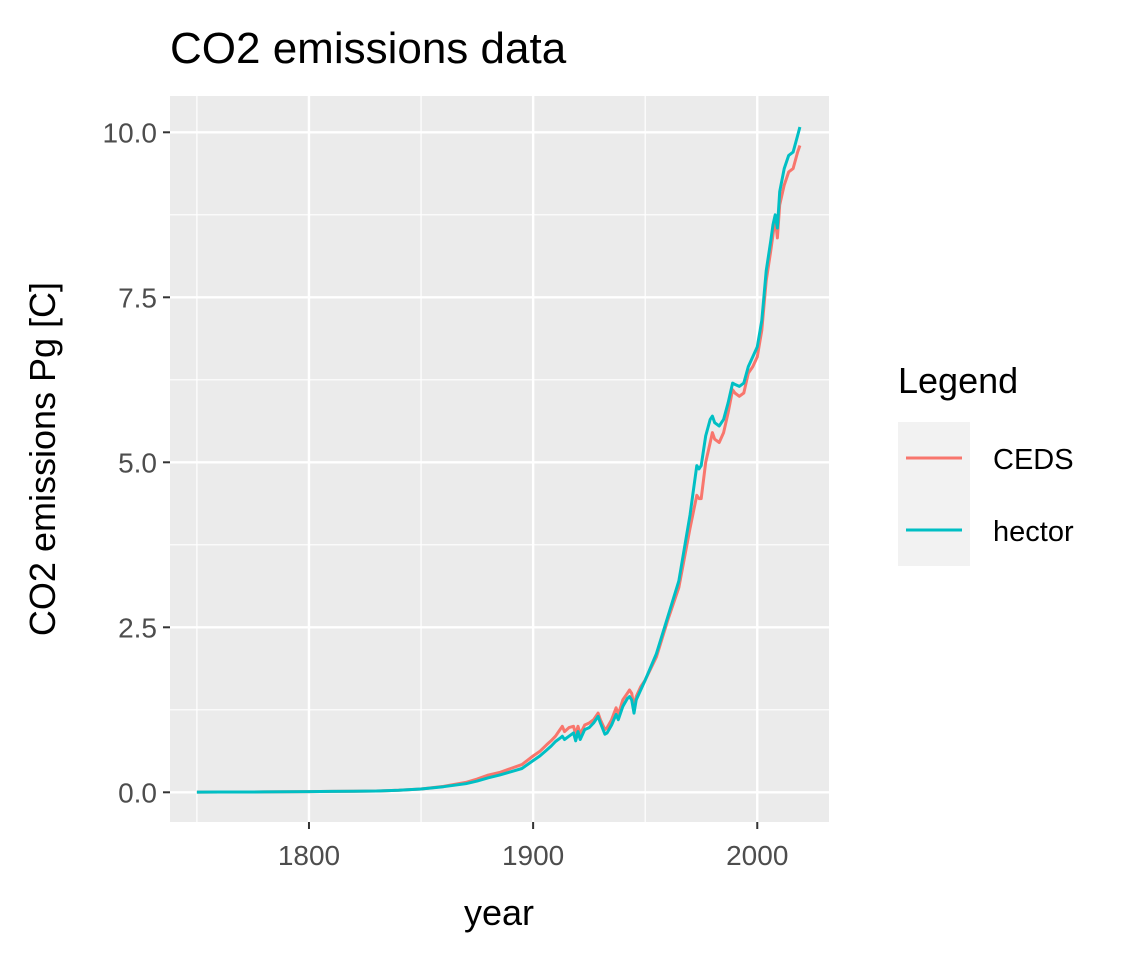 The width and height of the screenshot is (1143, 956). What do you see at coordinates (1033, 460) in the screenshot?
I see `legend-label-ceds: CEDS` at bounding box center [1033, 460].